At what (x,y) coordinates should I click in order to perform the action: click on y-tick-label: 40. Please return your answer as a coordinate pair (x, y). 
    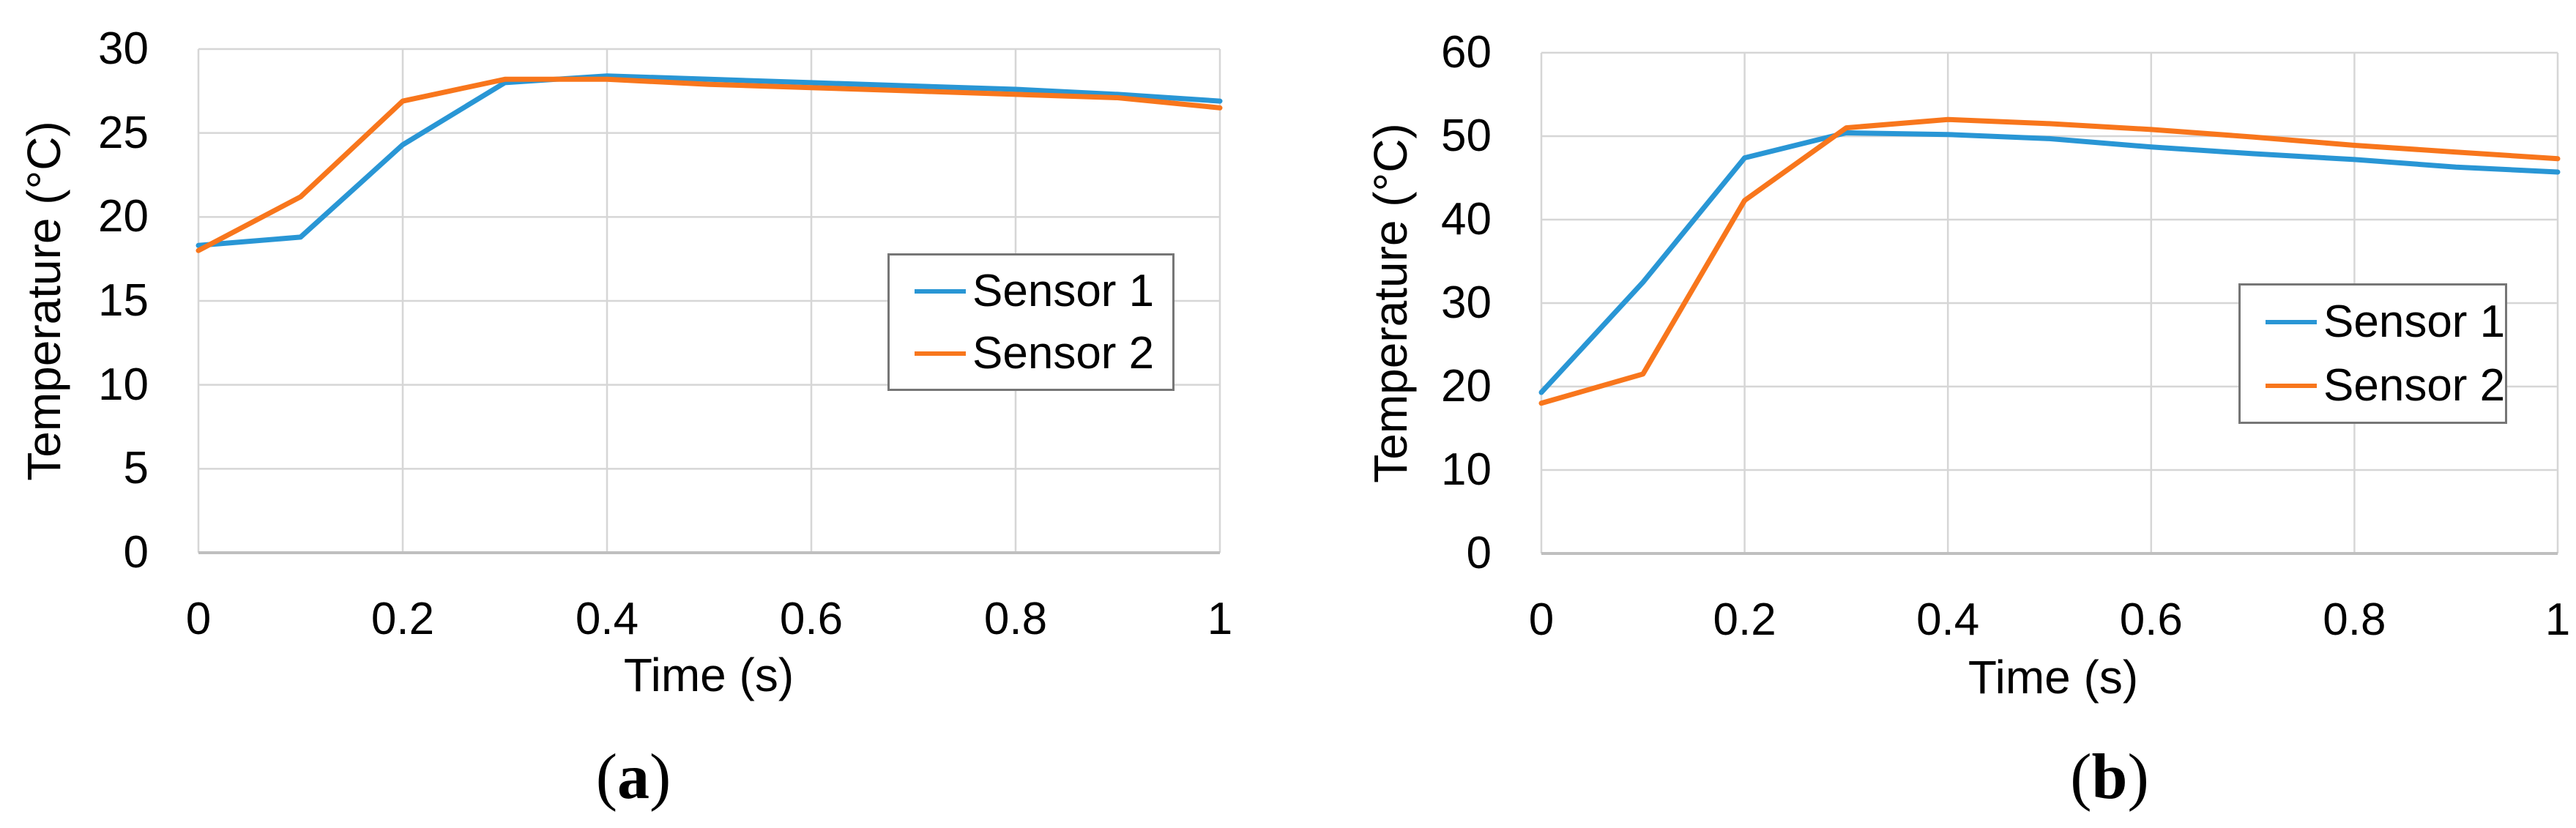
    Looking at the image, I should click on (1466, 220).